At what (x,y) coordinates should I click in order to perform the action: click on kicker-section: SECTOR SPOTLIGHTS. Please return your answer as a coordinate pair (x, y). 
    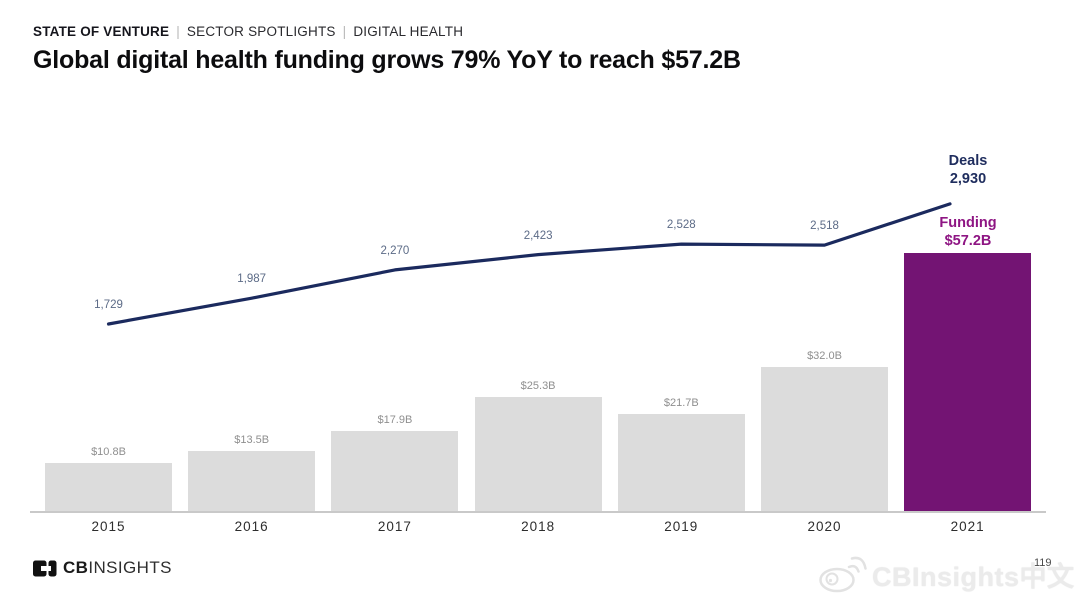
    Looking at the image, I should click on (261, 31).